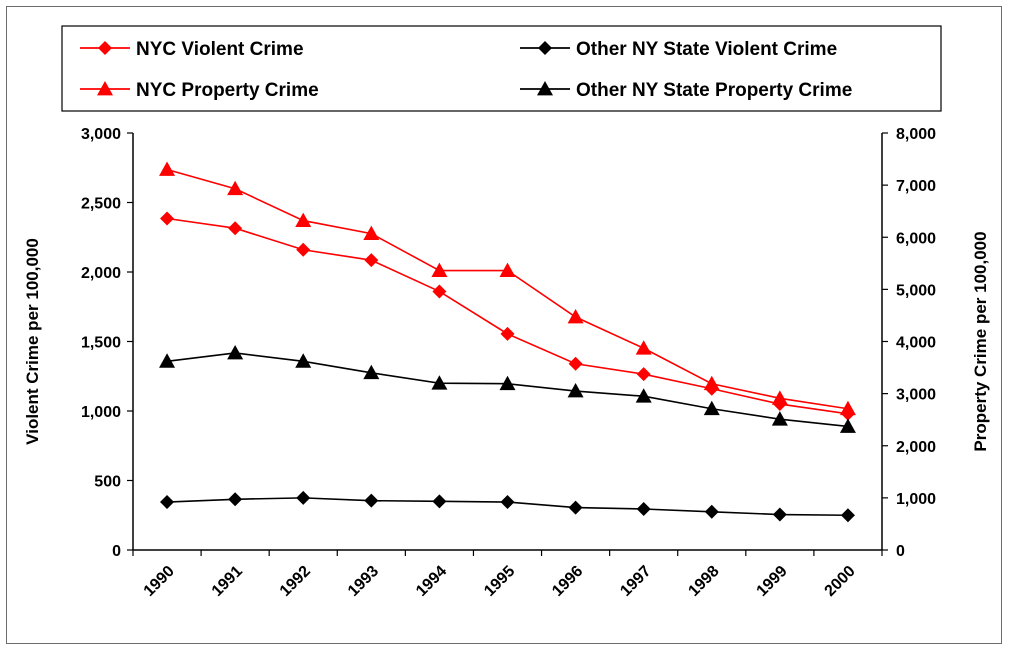 The width and height of the screenshot is (1009, 649). Describe the element at coordinates (499, 581) in the screenshot. I see `x-tick-label: 1995` at that location.